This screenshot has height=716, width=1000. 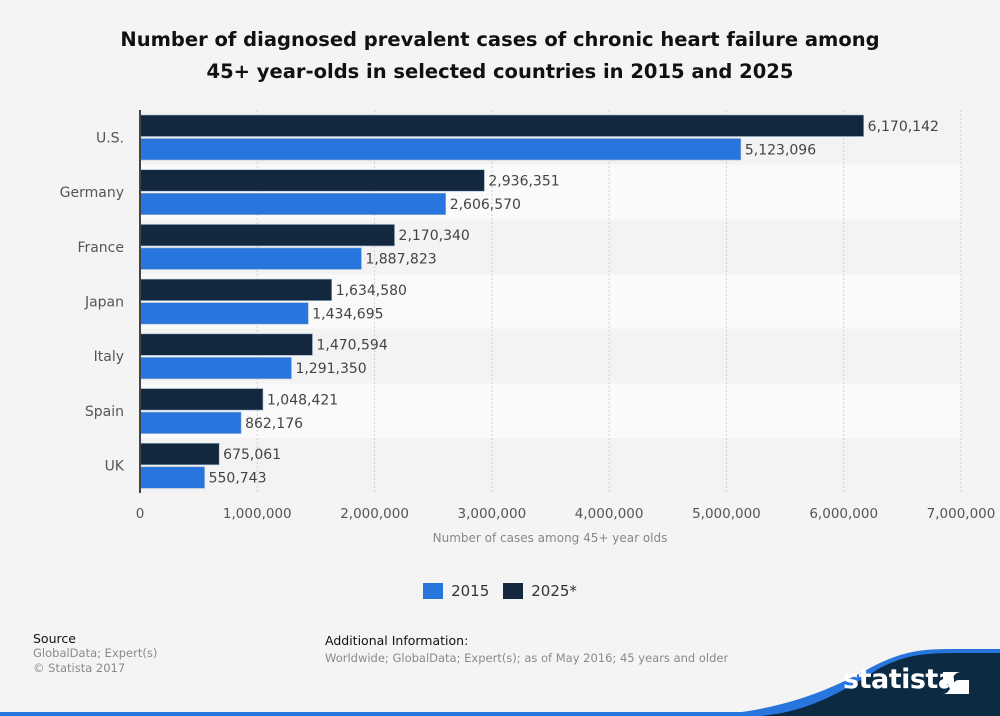 What do you see at coordinates (267, 235) in the screenshot?
I see `bar-2025-france` at bounding box center [267, 235].